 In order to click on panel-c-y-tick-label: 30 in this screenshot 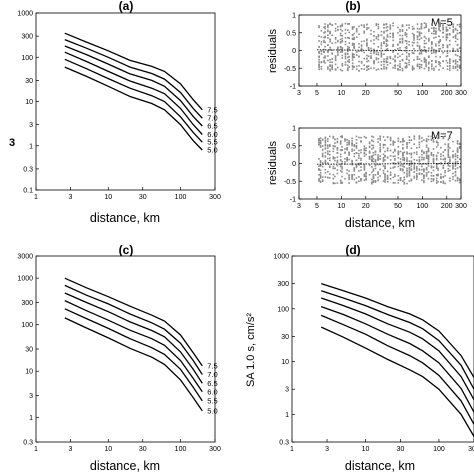, I will do `click(29, 350)`.